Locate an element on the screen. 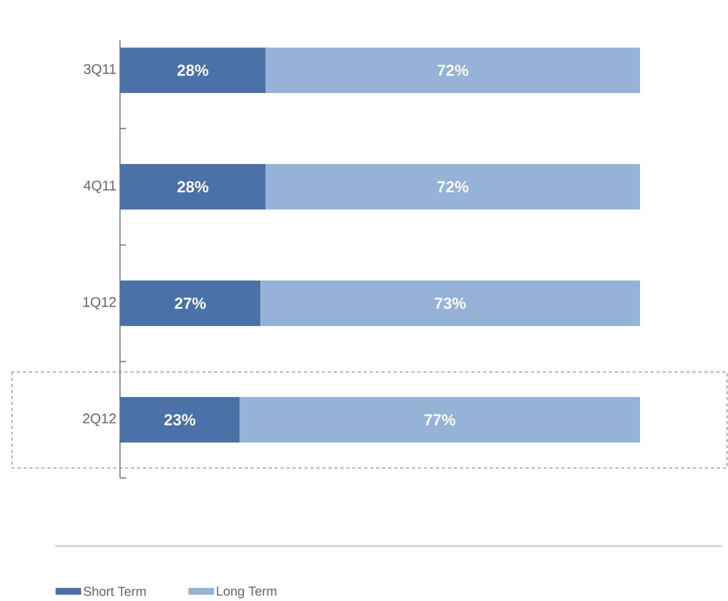 The height and width of the screenshot is (601, 728). data-label: 27% is located at coordinates (190, 303).